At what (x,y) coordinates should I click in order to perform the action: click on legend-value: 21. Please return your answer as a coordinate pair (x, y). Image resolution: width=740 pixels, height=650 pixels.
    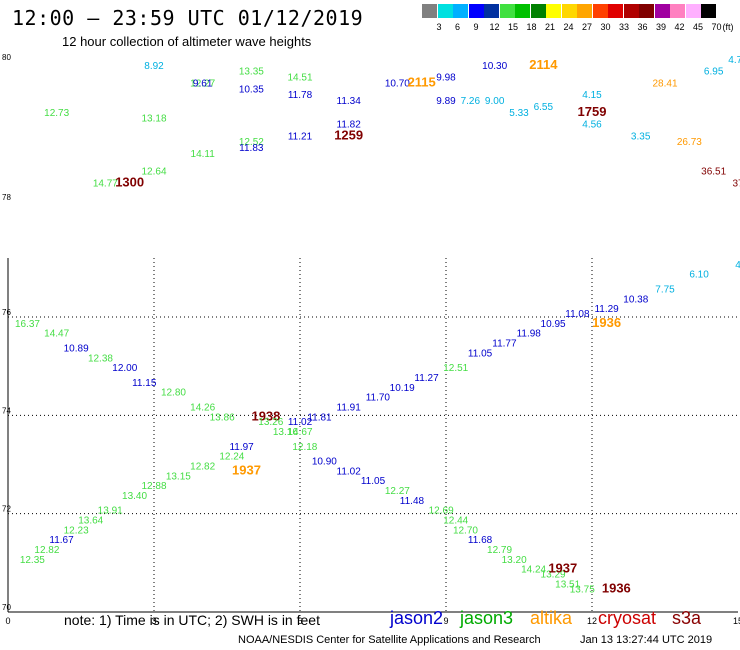
    Looking at the image, I should click on (549, 27).